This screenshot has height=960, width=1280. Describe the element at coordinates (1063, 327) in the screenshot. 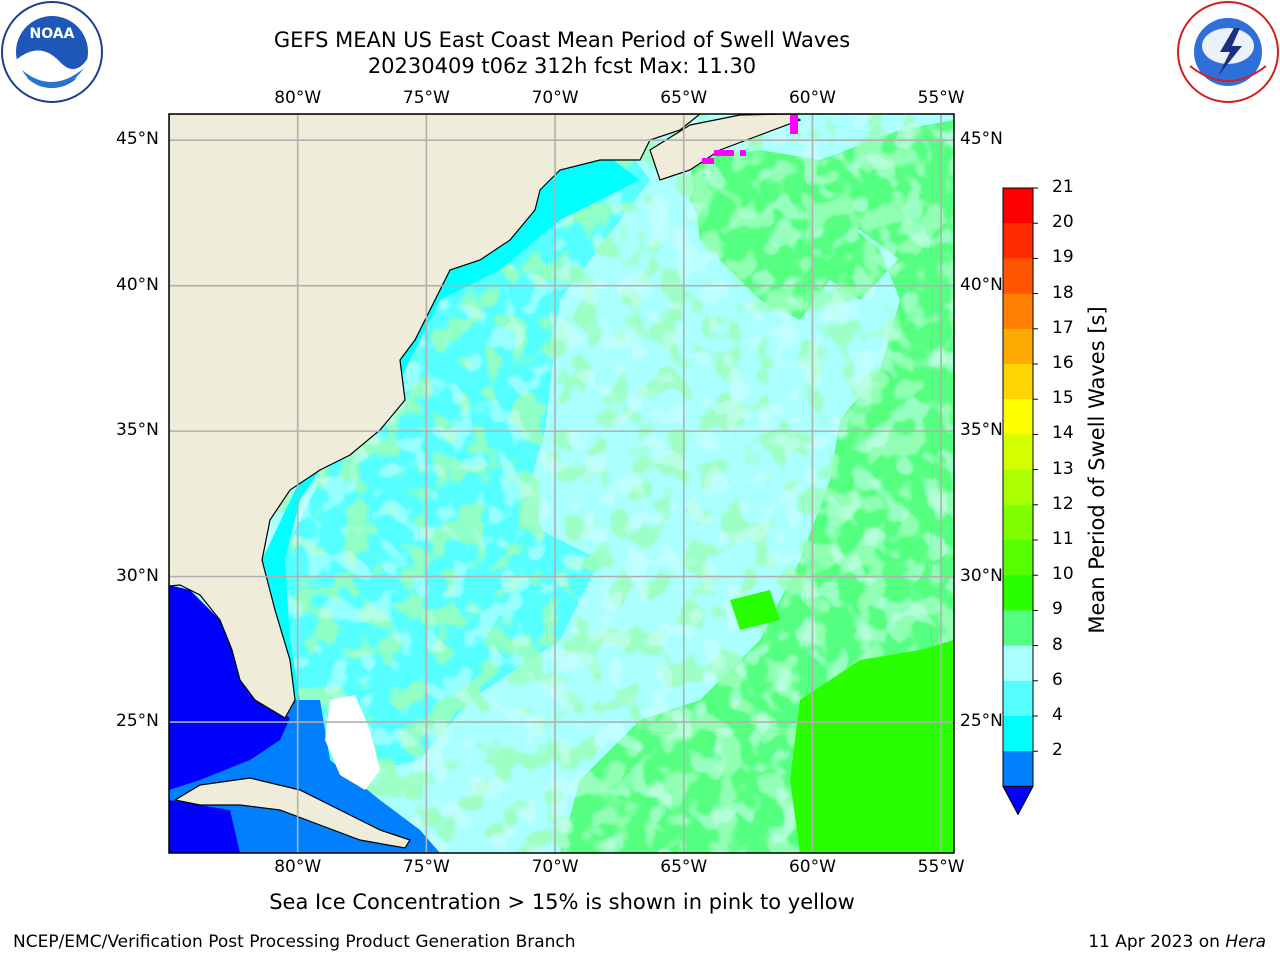

I see `colorbar-tick-label: 17` at that location.